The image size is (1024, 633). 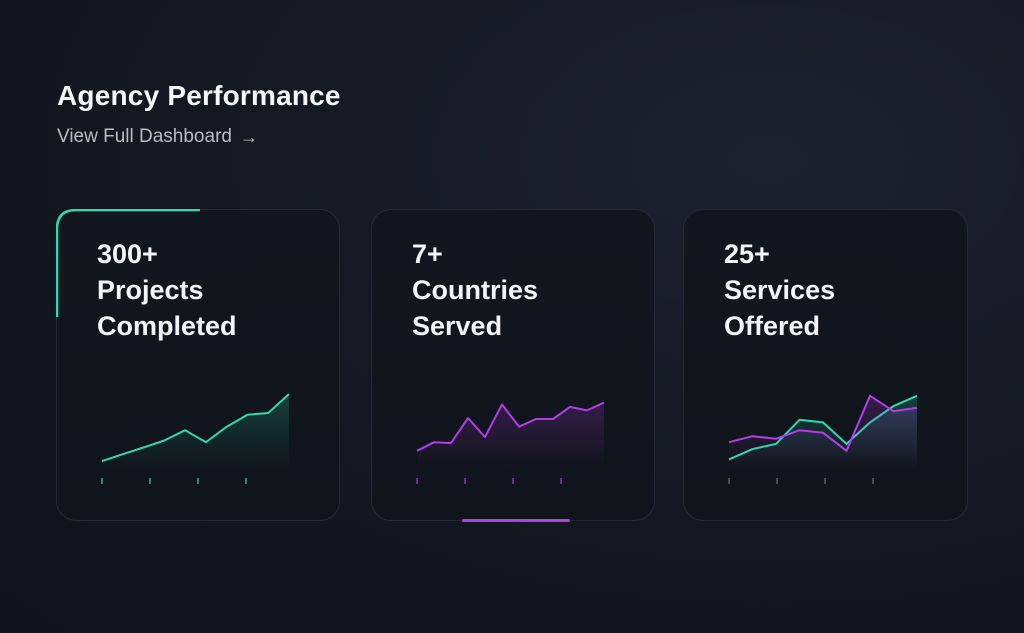 What do you see at coordinates (127, 254) in the screenshot?
I see `stat-value: 300+` at bounding box center [127, 254].